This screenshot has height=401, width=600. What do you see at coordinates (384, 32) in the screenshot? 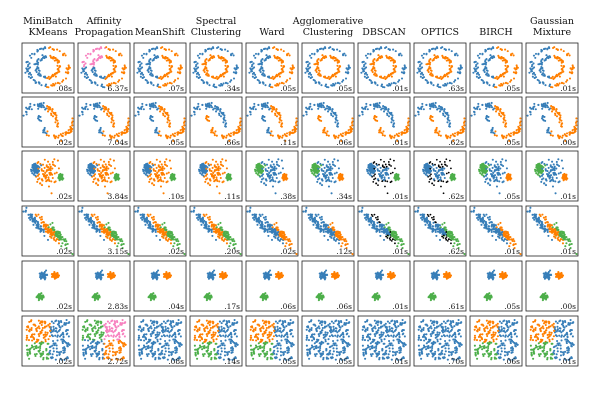
I see `column-header-6-line-0: DBSCAN` at bounding box center [384, 32].